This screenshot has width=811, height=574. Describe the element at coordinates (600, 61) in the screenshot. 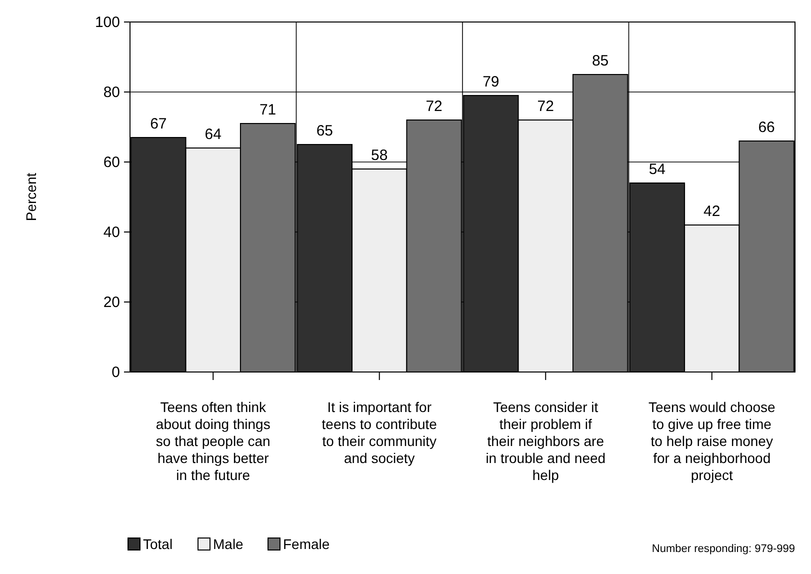

I see `data-label: 85` at that location.